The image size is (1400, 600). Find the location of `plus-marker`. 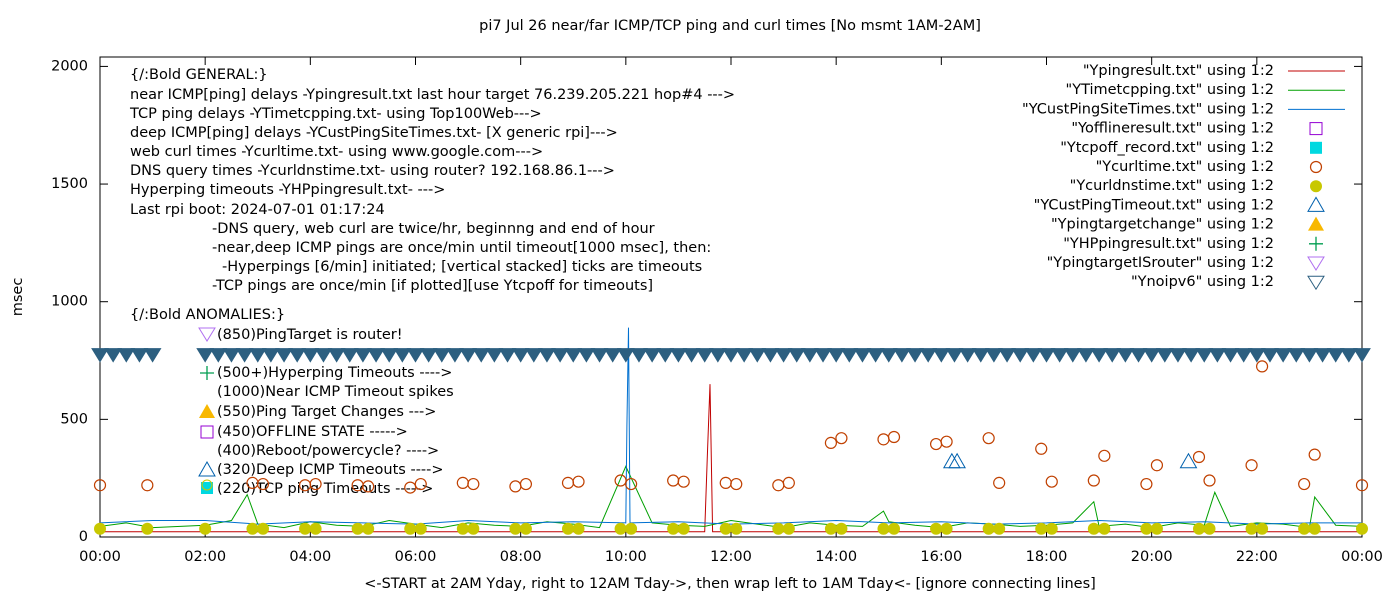

plus-marker is located at coordinates (1316, 243).